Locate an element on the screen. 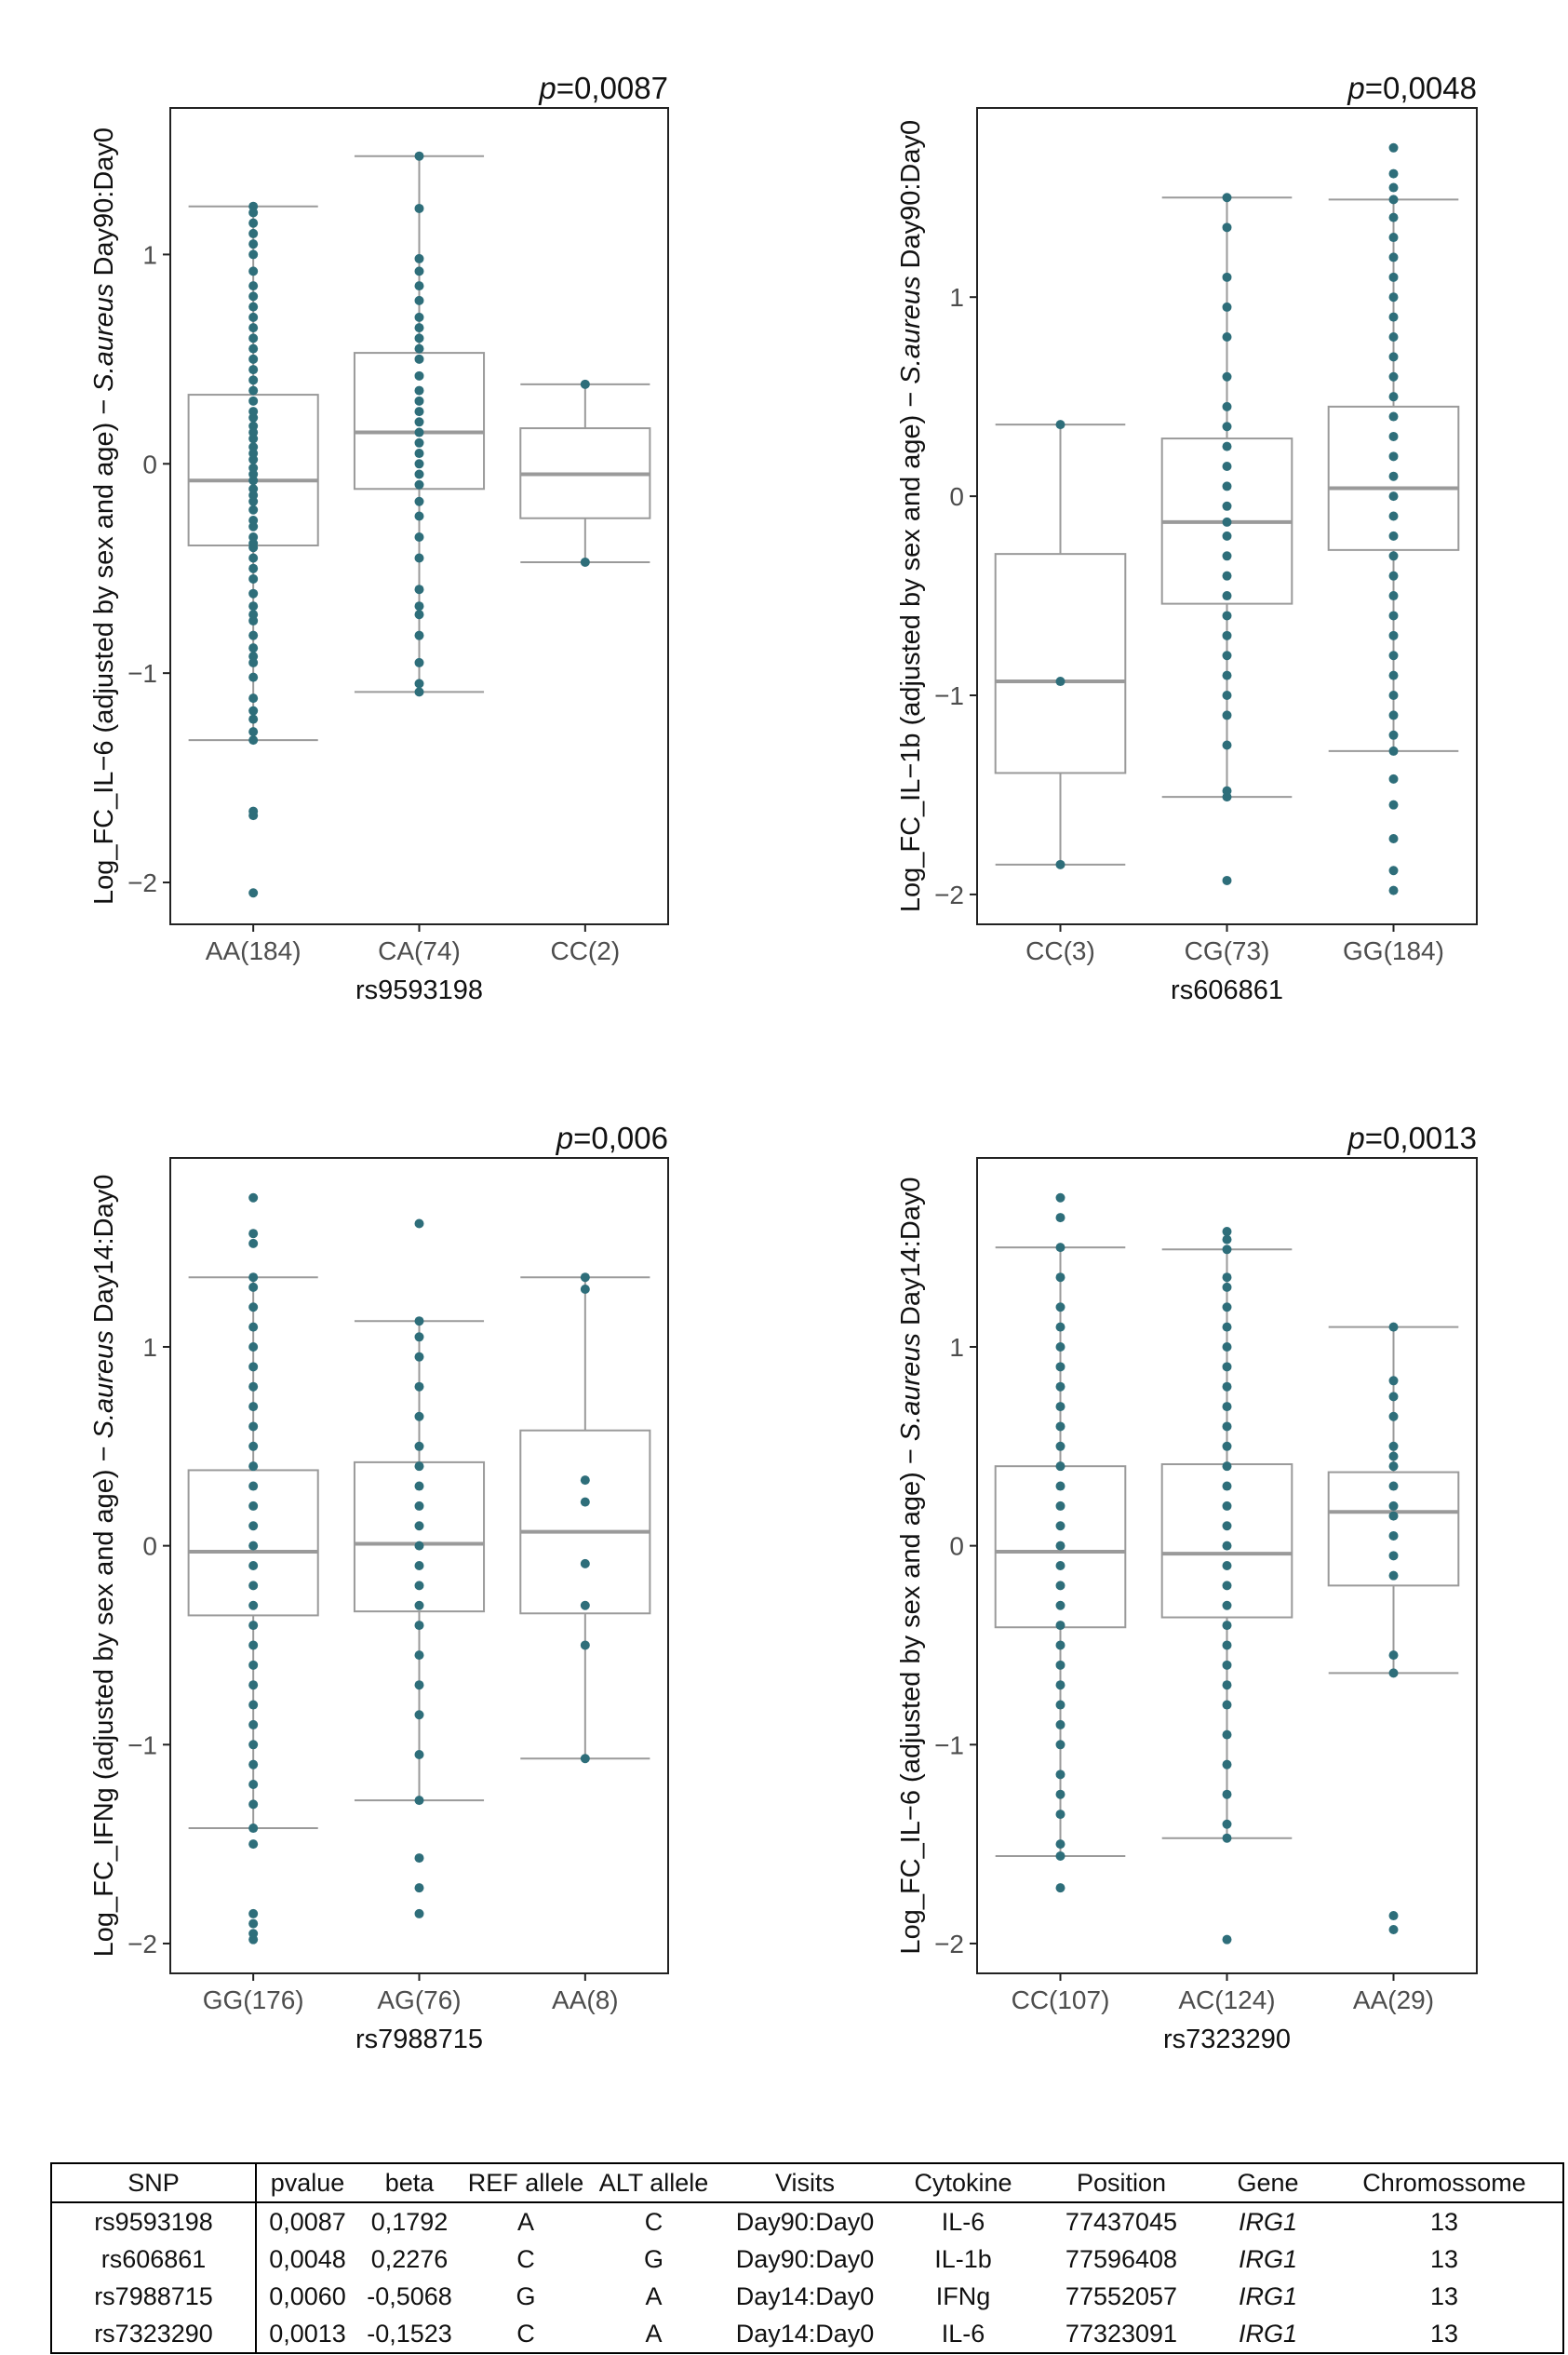 This screenshot has width=1568, height=2355. cell-position: 77552057 is located at coordinates (1121, 2295).